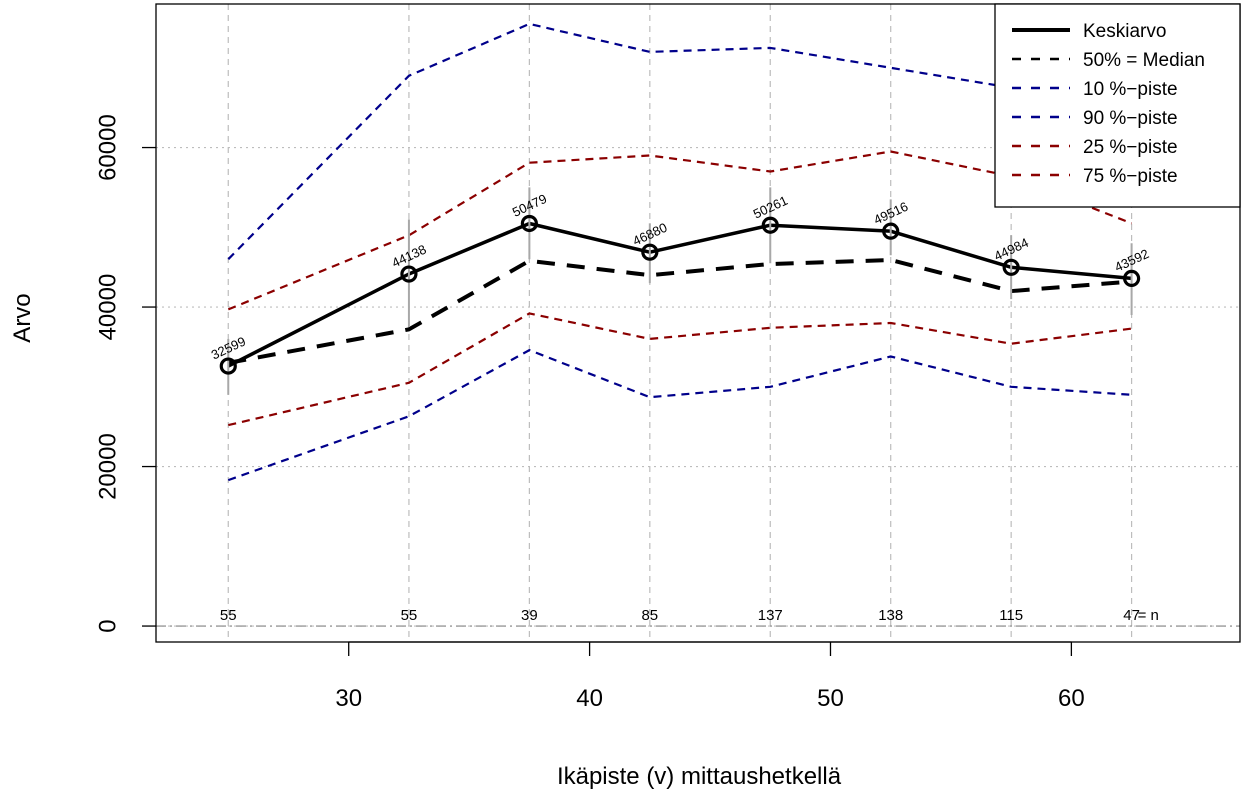 The image size is (1244, 800). Describe the element at coordinates (770, 615) in the screenshot. I see `n-count-label: 137` at that location.